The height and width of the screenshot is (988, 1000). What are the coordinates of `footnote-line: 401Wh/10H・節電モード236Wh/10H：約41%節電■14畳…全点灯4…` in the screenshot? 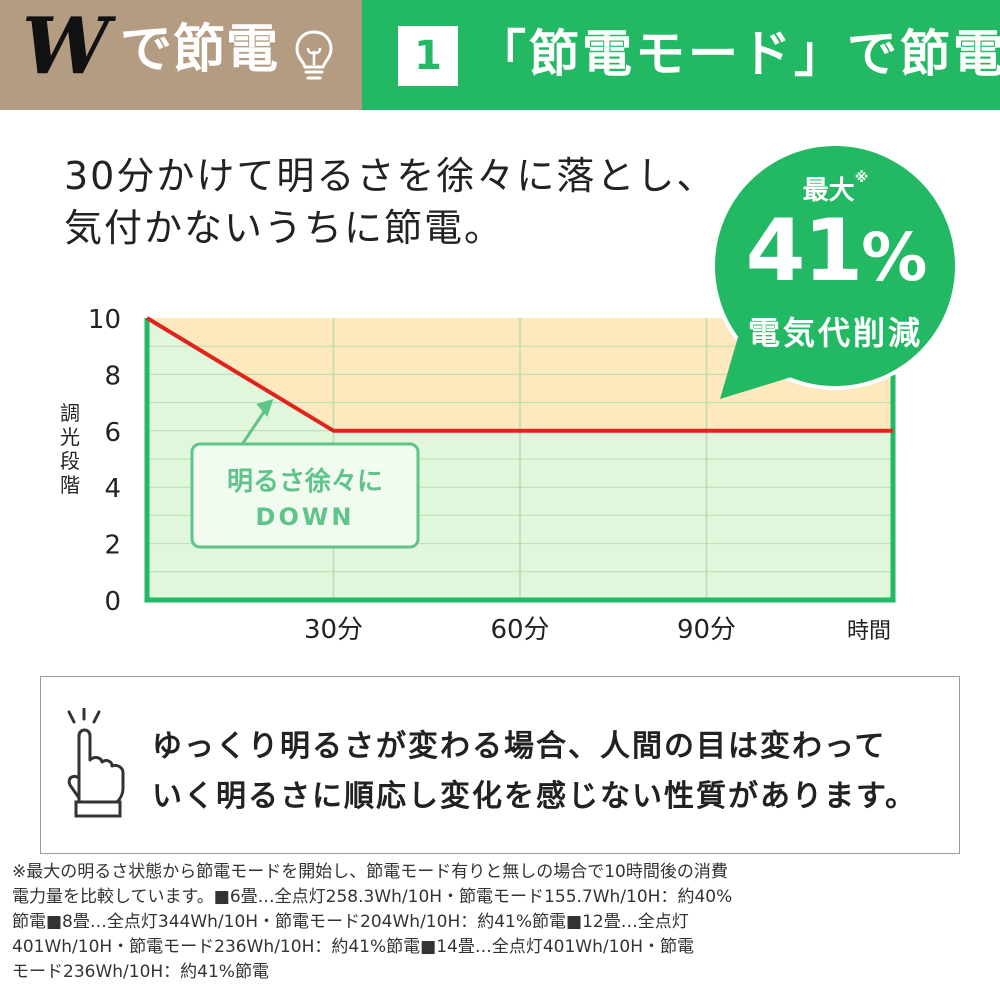 It's located at (353, 947).